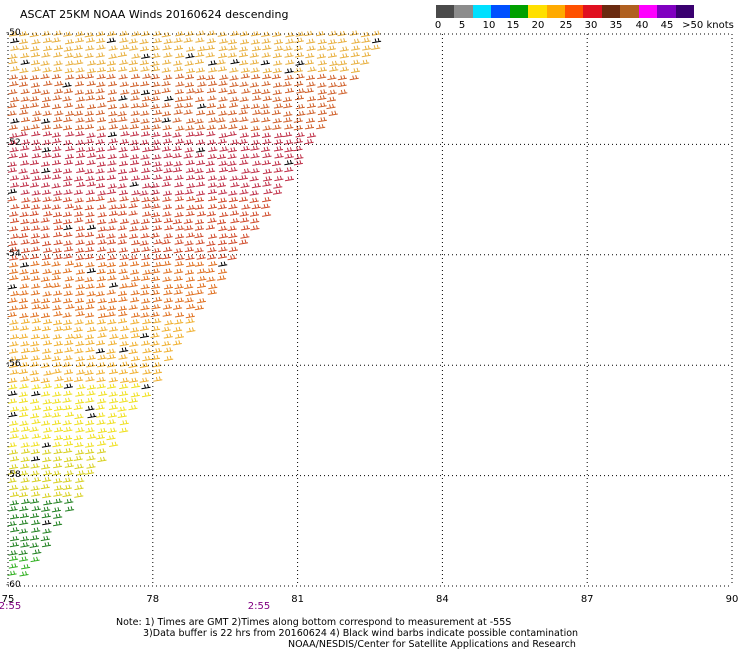 This screenshot has height=650, width=740. Describe the element at coordinates (685, 11) in the screenshot. I see `legend-swatch` at that location.